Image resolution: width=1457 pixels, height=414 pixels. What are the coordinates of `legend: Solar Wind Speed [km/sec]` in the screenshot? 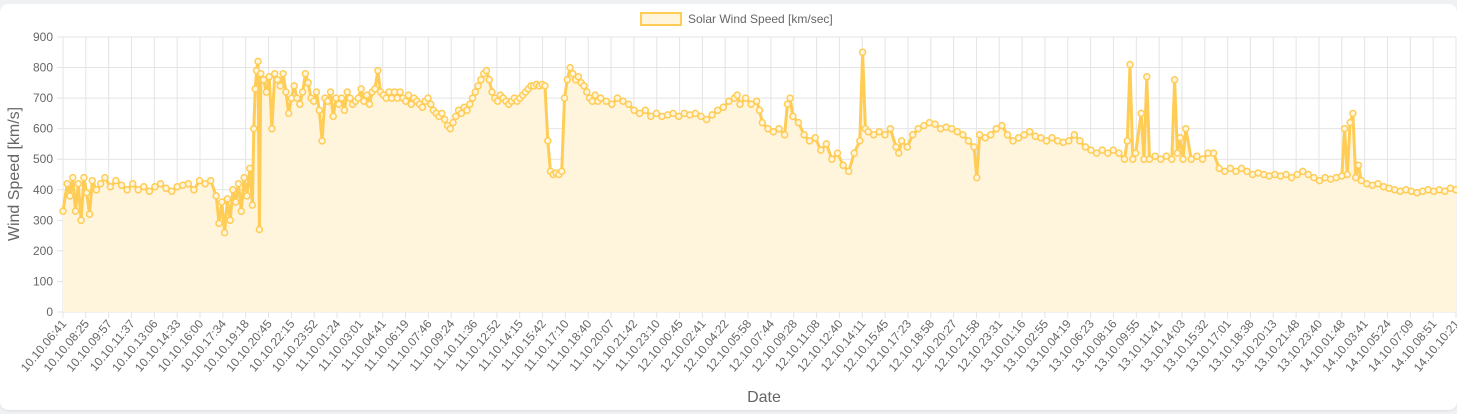 It's located at (736, 19).